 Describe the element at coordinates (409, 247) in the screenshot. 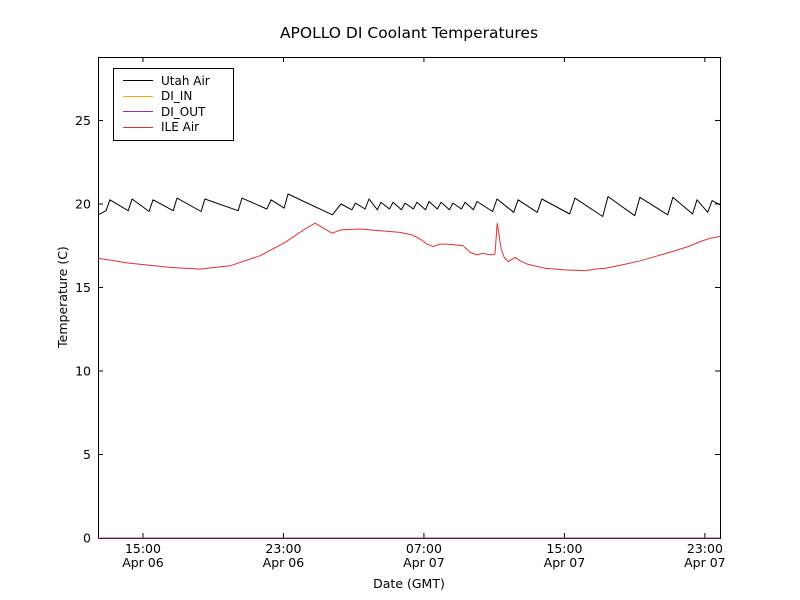

I see `series-line-ile-air` at that location.